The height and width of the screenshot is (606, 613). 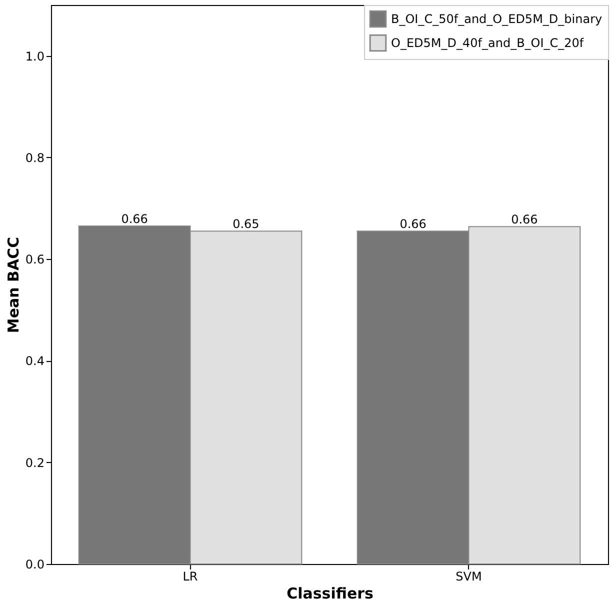 What do you see at coordinates (487, 43) in the screenshot?
I see `legend-label: O_ED5M_D_40f_and_B_OI_C_20f` at bounding box center [487, 43].